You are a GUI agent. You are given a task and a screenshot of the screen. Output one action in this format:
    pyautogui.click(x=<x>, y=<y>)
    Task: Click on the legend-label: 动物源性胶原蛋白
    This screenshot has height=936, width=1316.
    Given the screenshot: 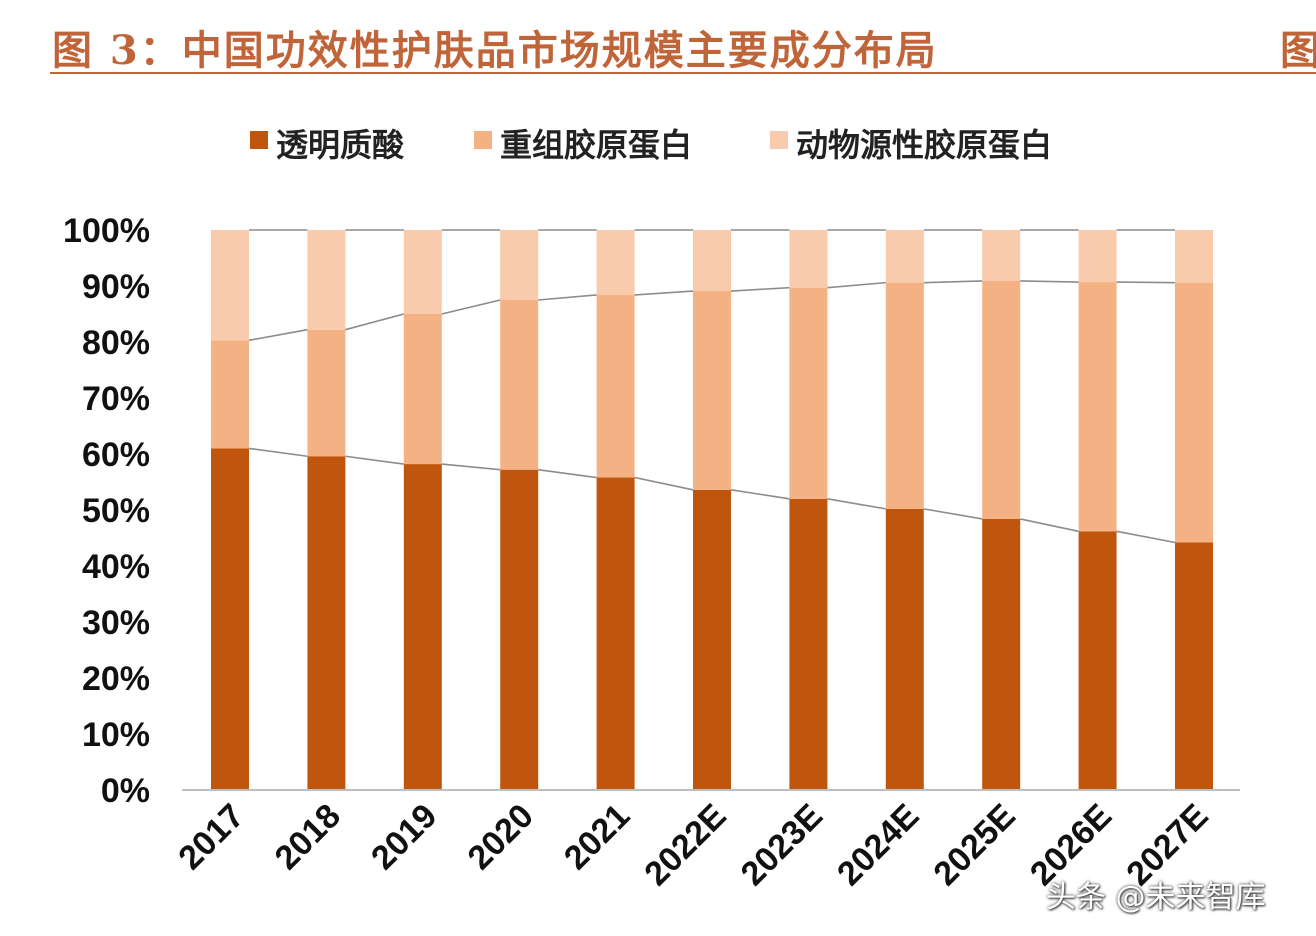 What is the action you would take?
    pyautogui.click(x=924, y=145)
    